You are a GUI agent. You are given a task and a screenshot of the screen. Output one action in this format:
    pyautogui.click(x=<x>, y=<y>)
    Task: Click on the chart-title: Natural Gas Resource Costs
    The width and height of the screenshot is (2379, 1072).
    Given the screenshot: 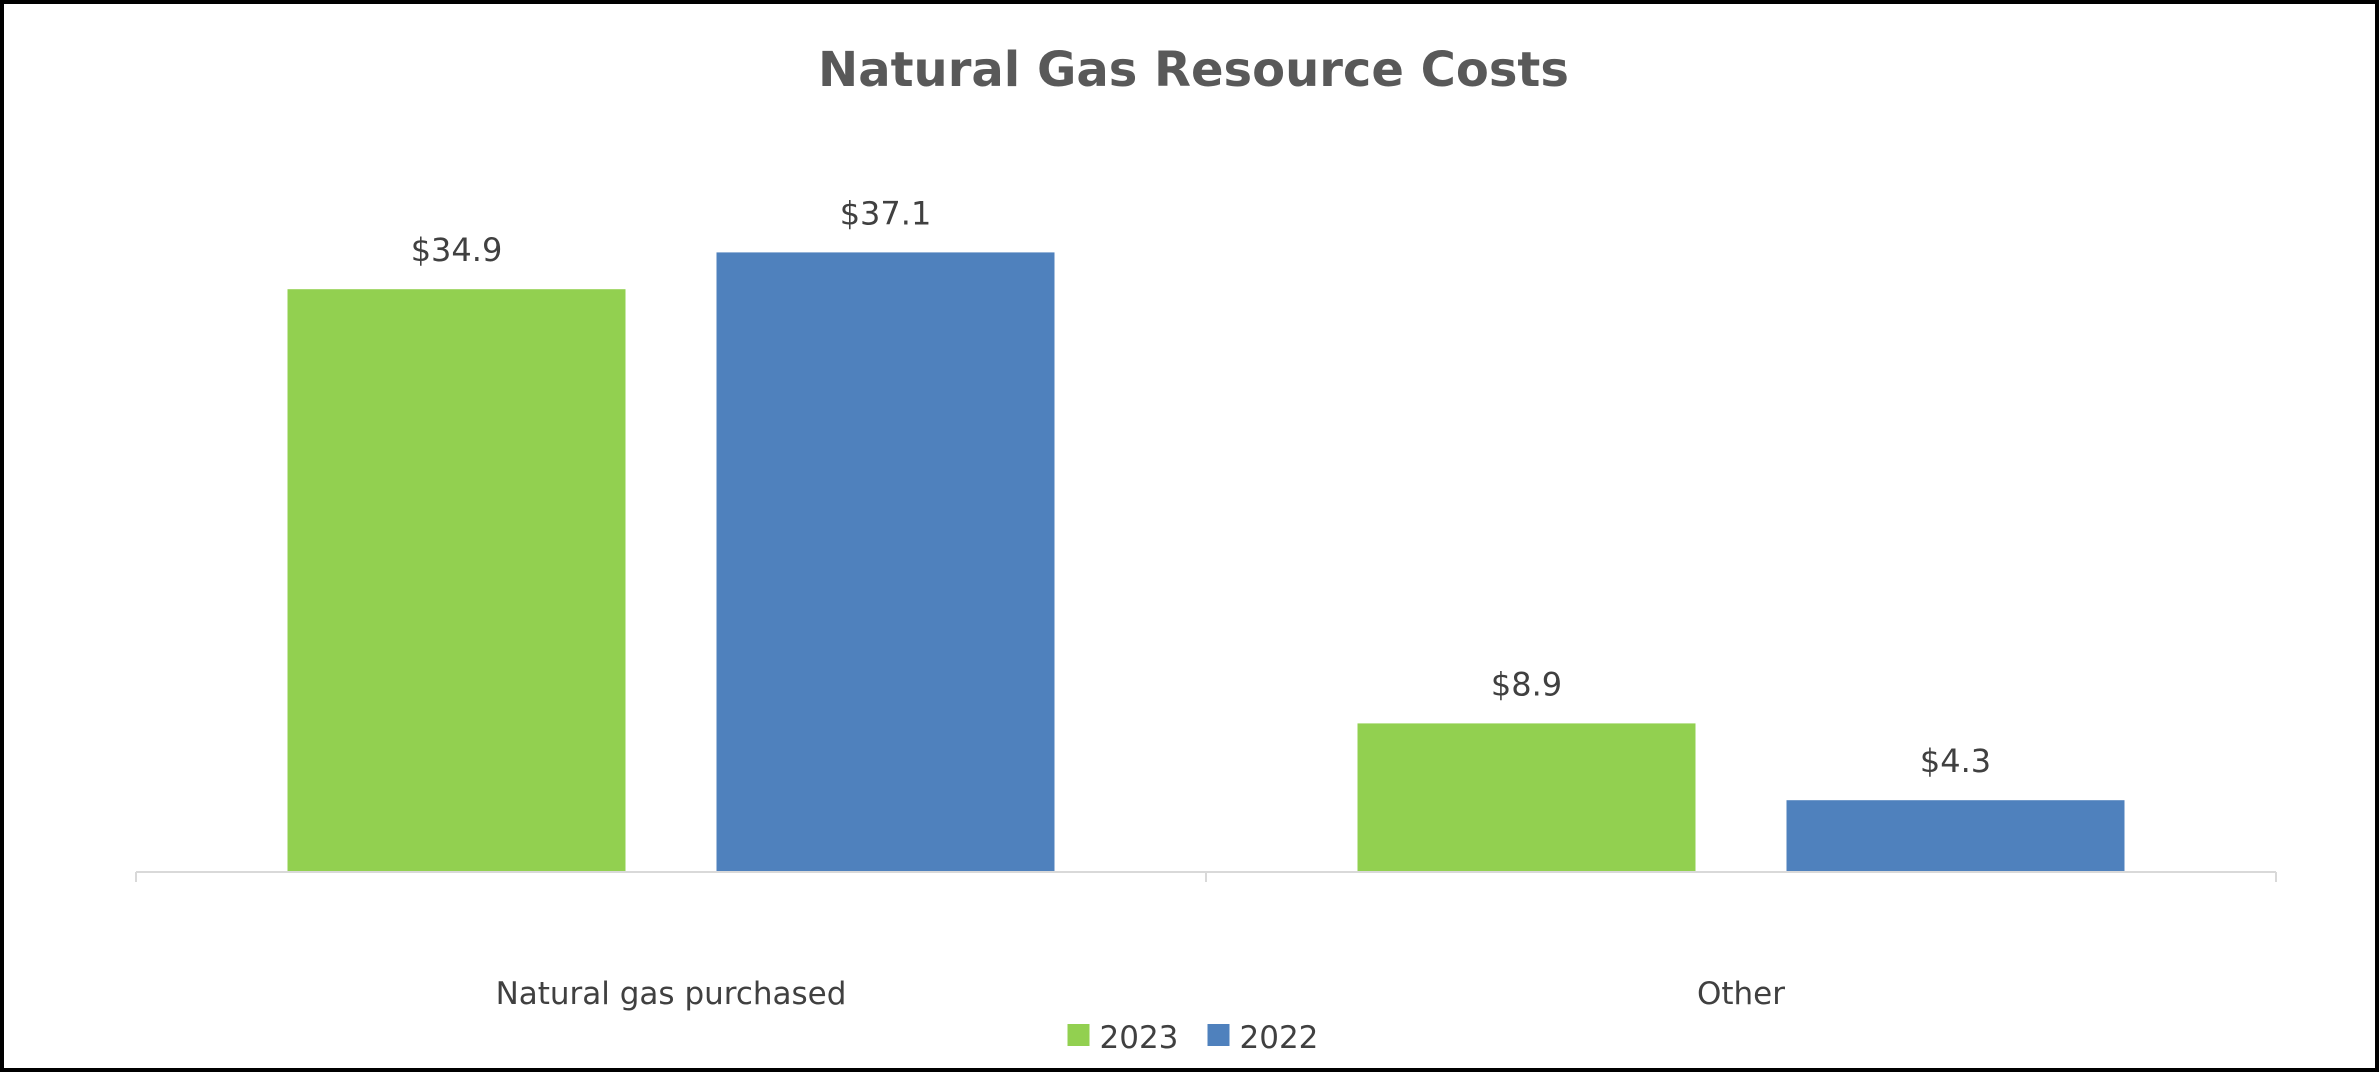 What is the action you would take?
    pyautogui.click(x=1193, y=70)
    